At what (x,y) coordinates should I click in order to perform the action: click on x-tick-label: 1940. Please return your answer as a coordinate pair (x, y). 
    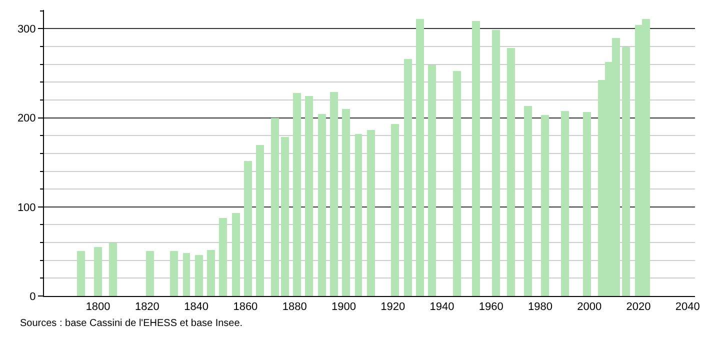
    Looking at the image, I should click on (442, 307).